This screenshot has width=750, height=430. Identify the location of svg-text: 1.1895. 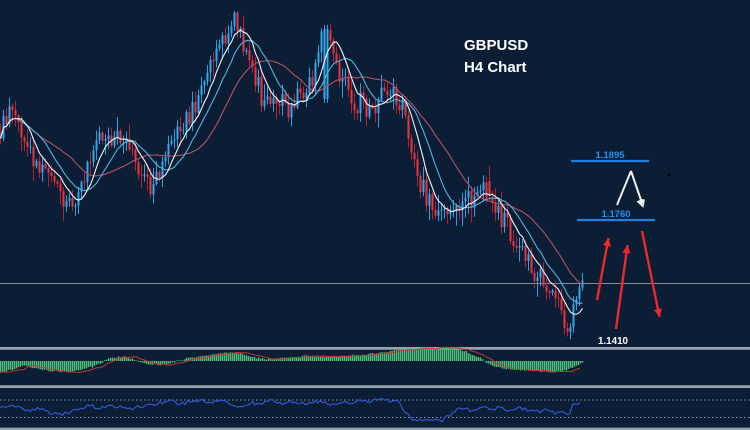
(610, 155).